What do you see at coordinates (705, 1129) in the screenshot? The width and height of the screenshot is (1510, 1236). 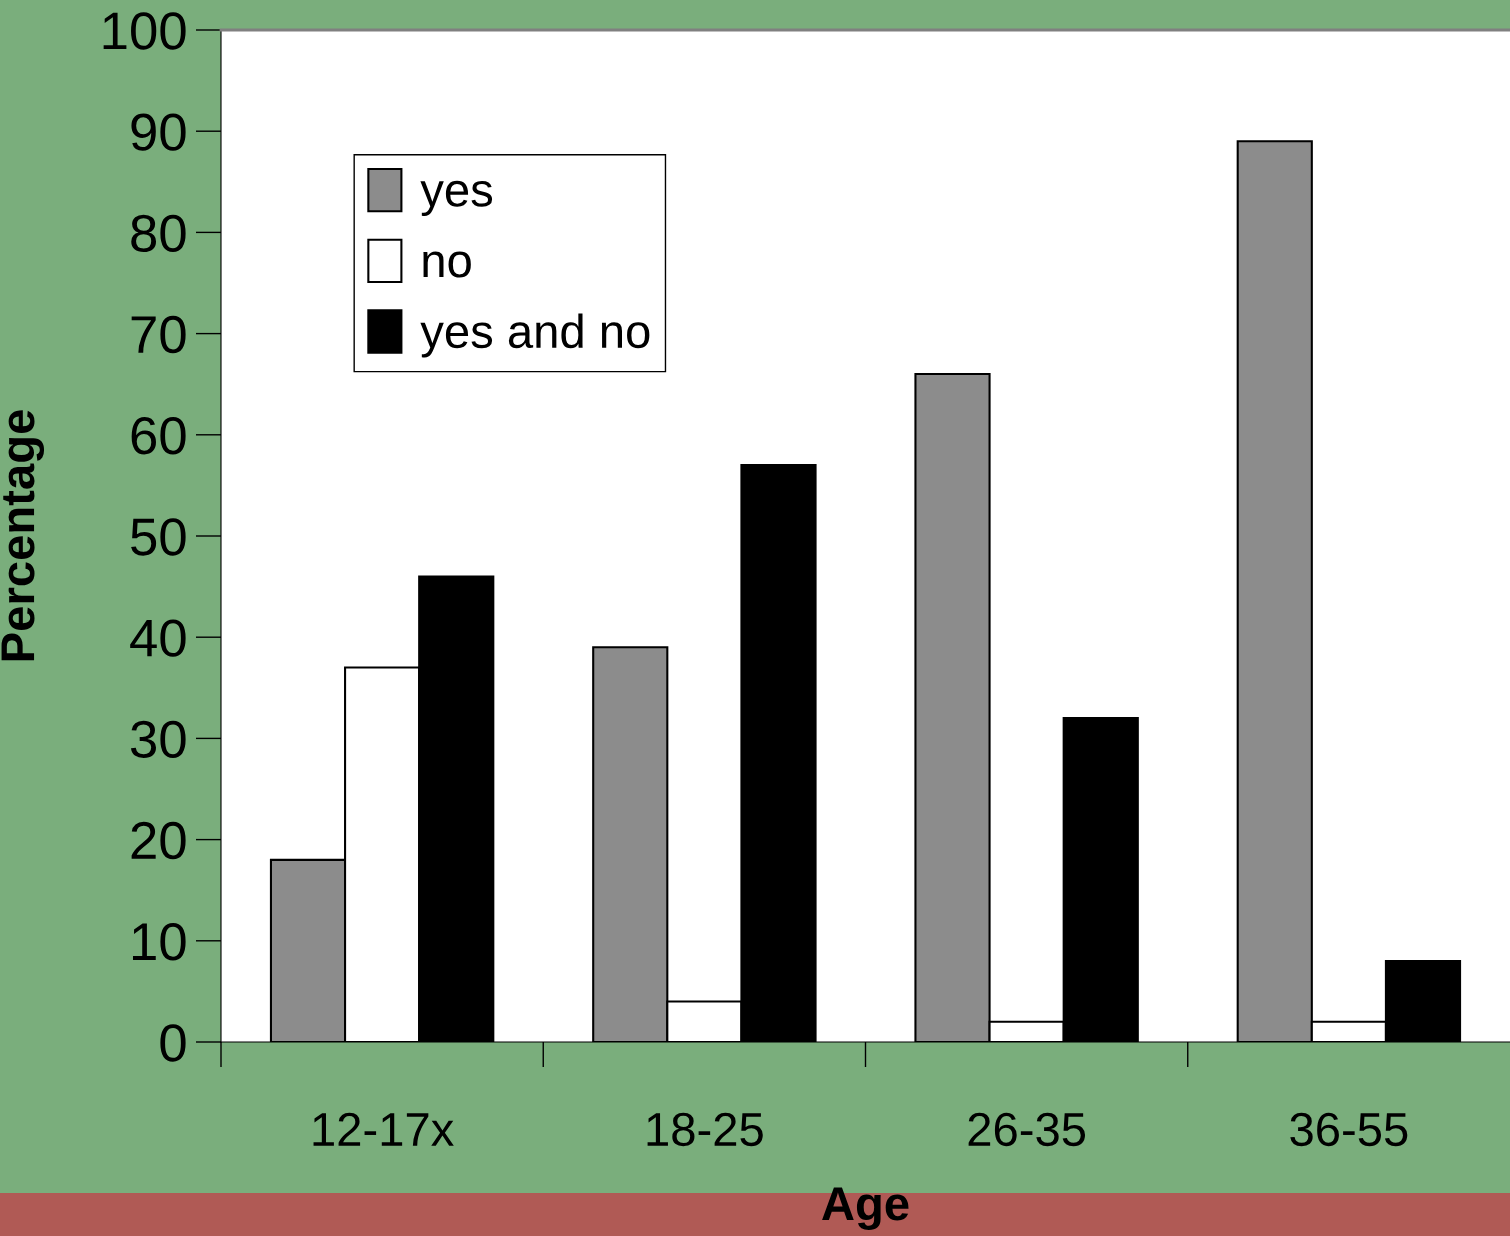 I see `x-tick-label: 18-25` at bounding box center [705, 1129].